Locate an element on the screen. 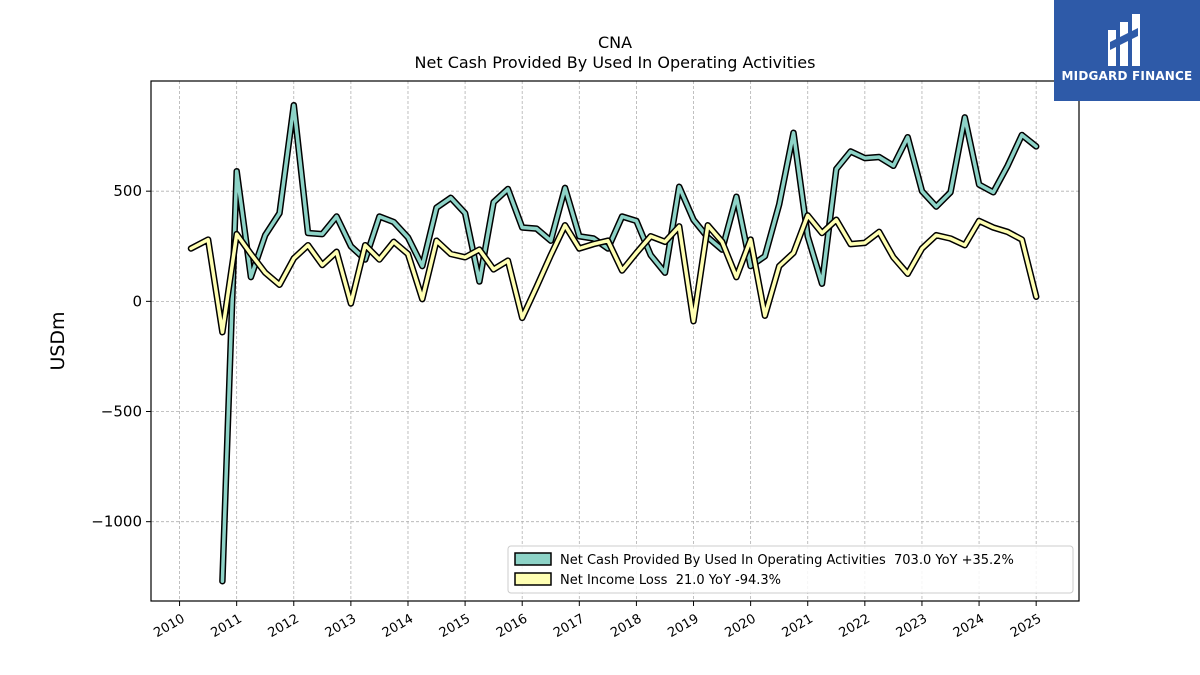 The width and height of the screenshot is (1200, 675). x-tick-label: 2010 is located at coordinates (169, 626).